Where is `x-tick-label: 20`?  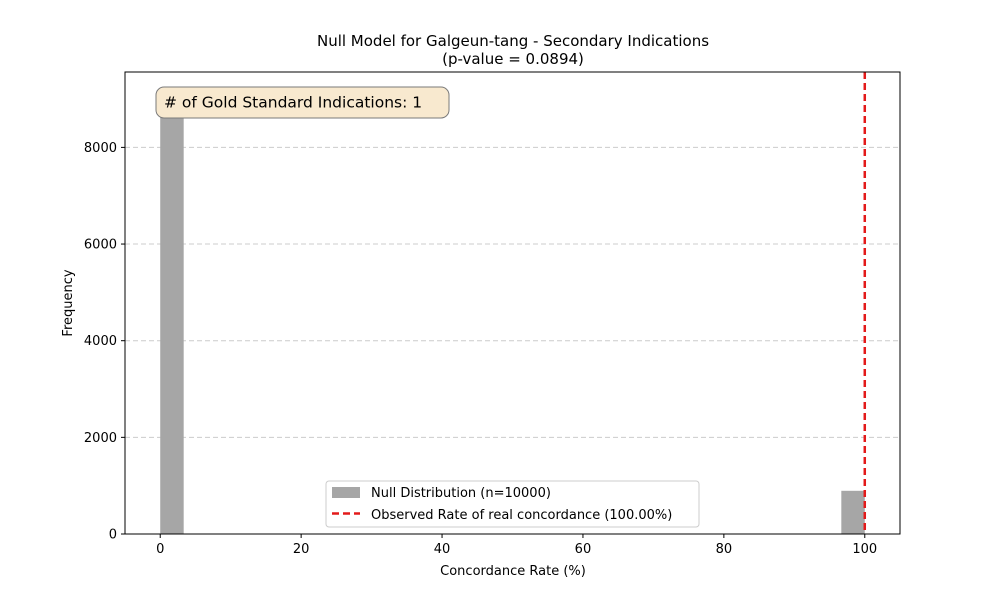
x-tick-label: 20 is located at coordinates (301, 549).